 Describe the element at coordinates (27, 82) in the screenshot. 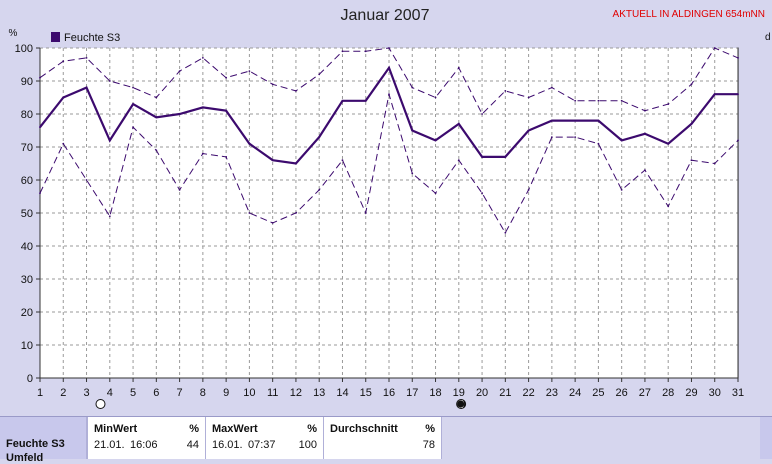

I see `y-tick-label: 90` at that location.